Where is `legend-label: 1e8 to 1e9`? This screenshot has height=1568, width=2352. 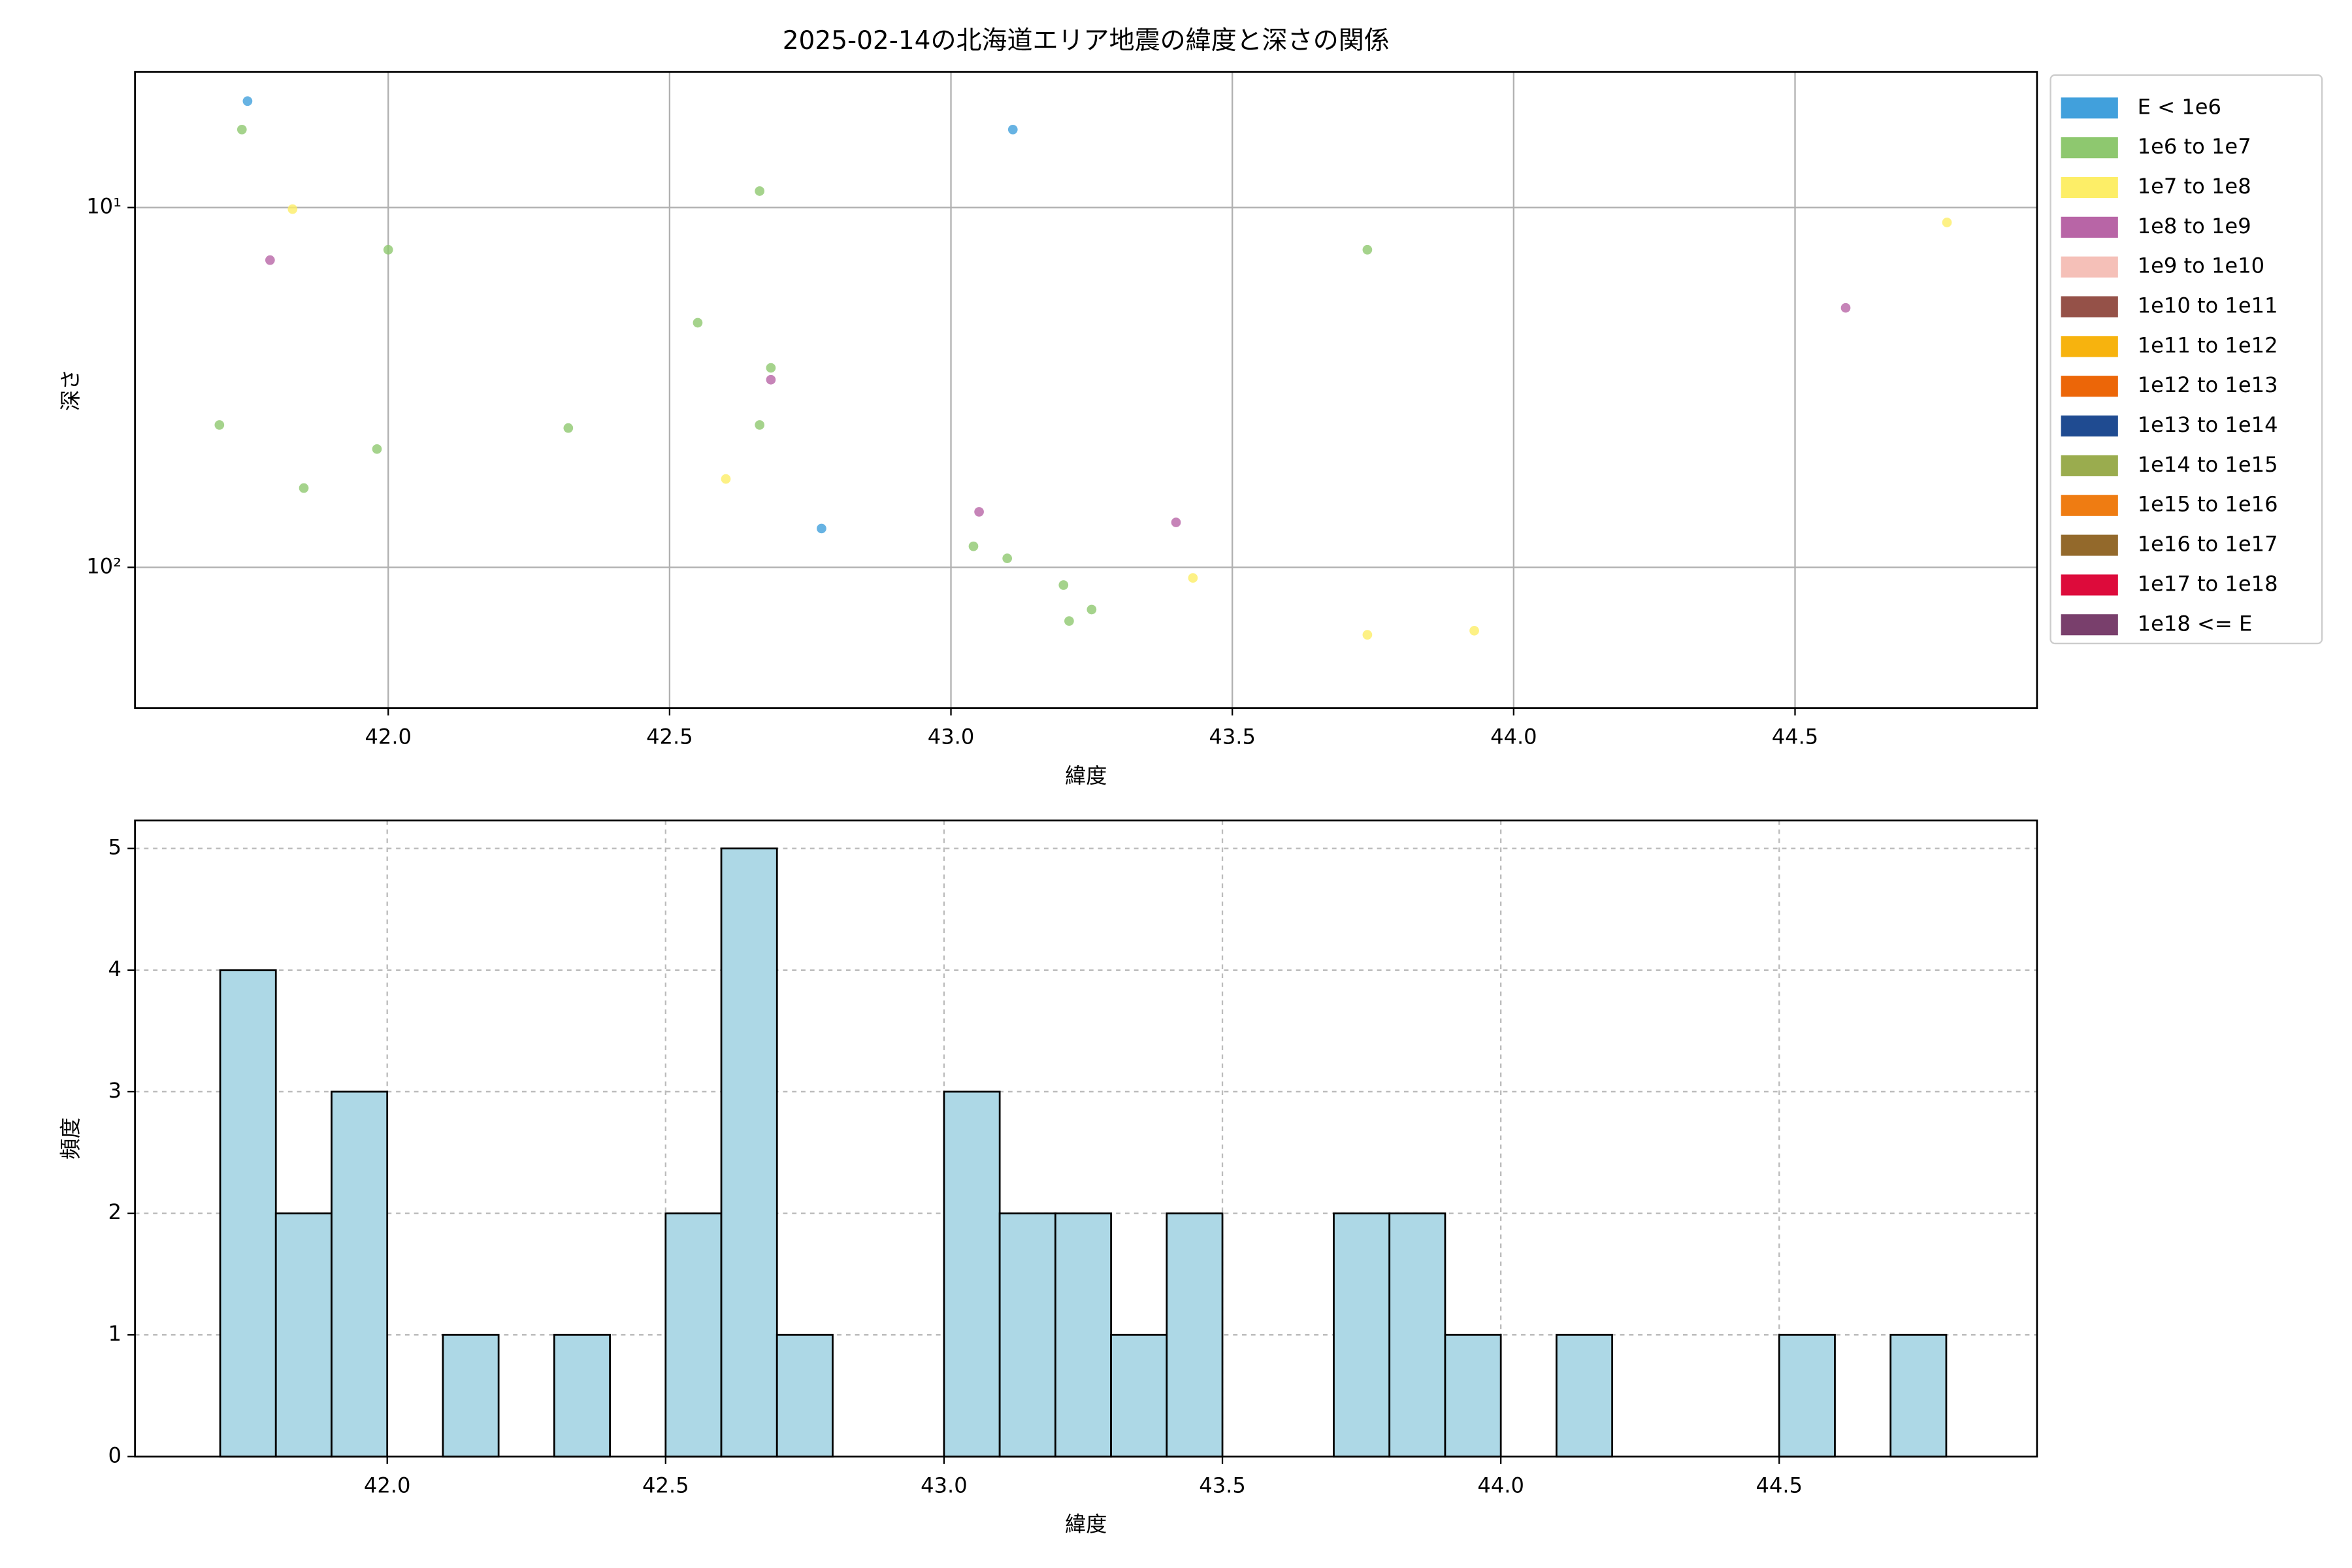 legend-label: 1e8 to 1e9 is located at coordinates (2194, 226).